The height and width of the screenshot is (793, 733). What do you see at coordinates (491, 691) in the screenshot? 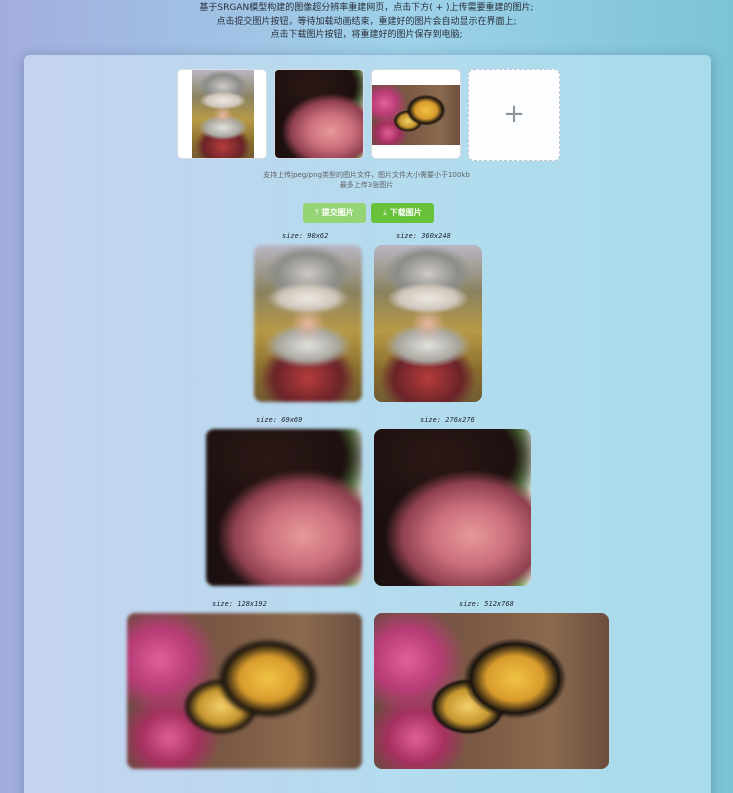
I see `output-image-butterfly` at bounding box center [491, 691].